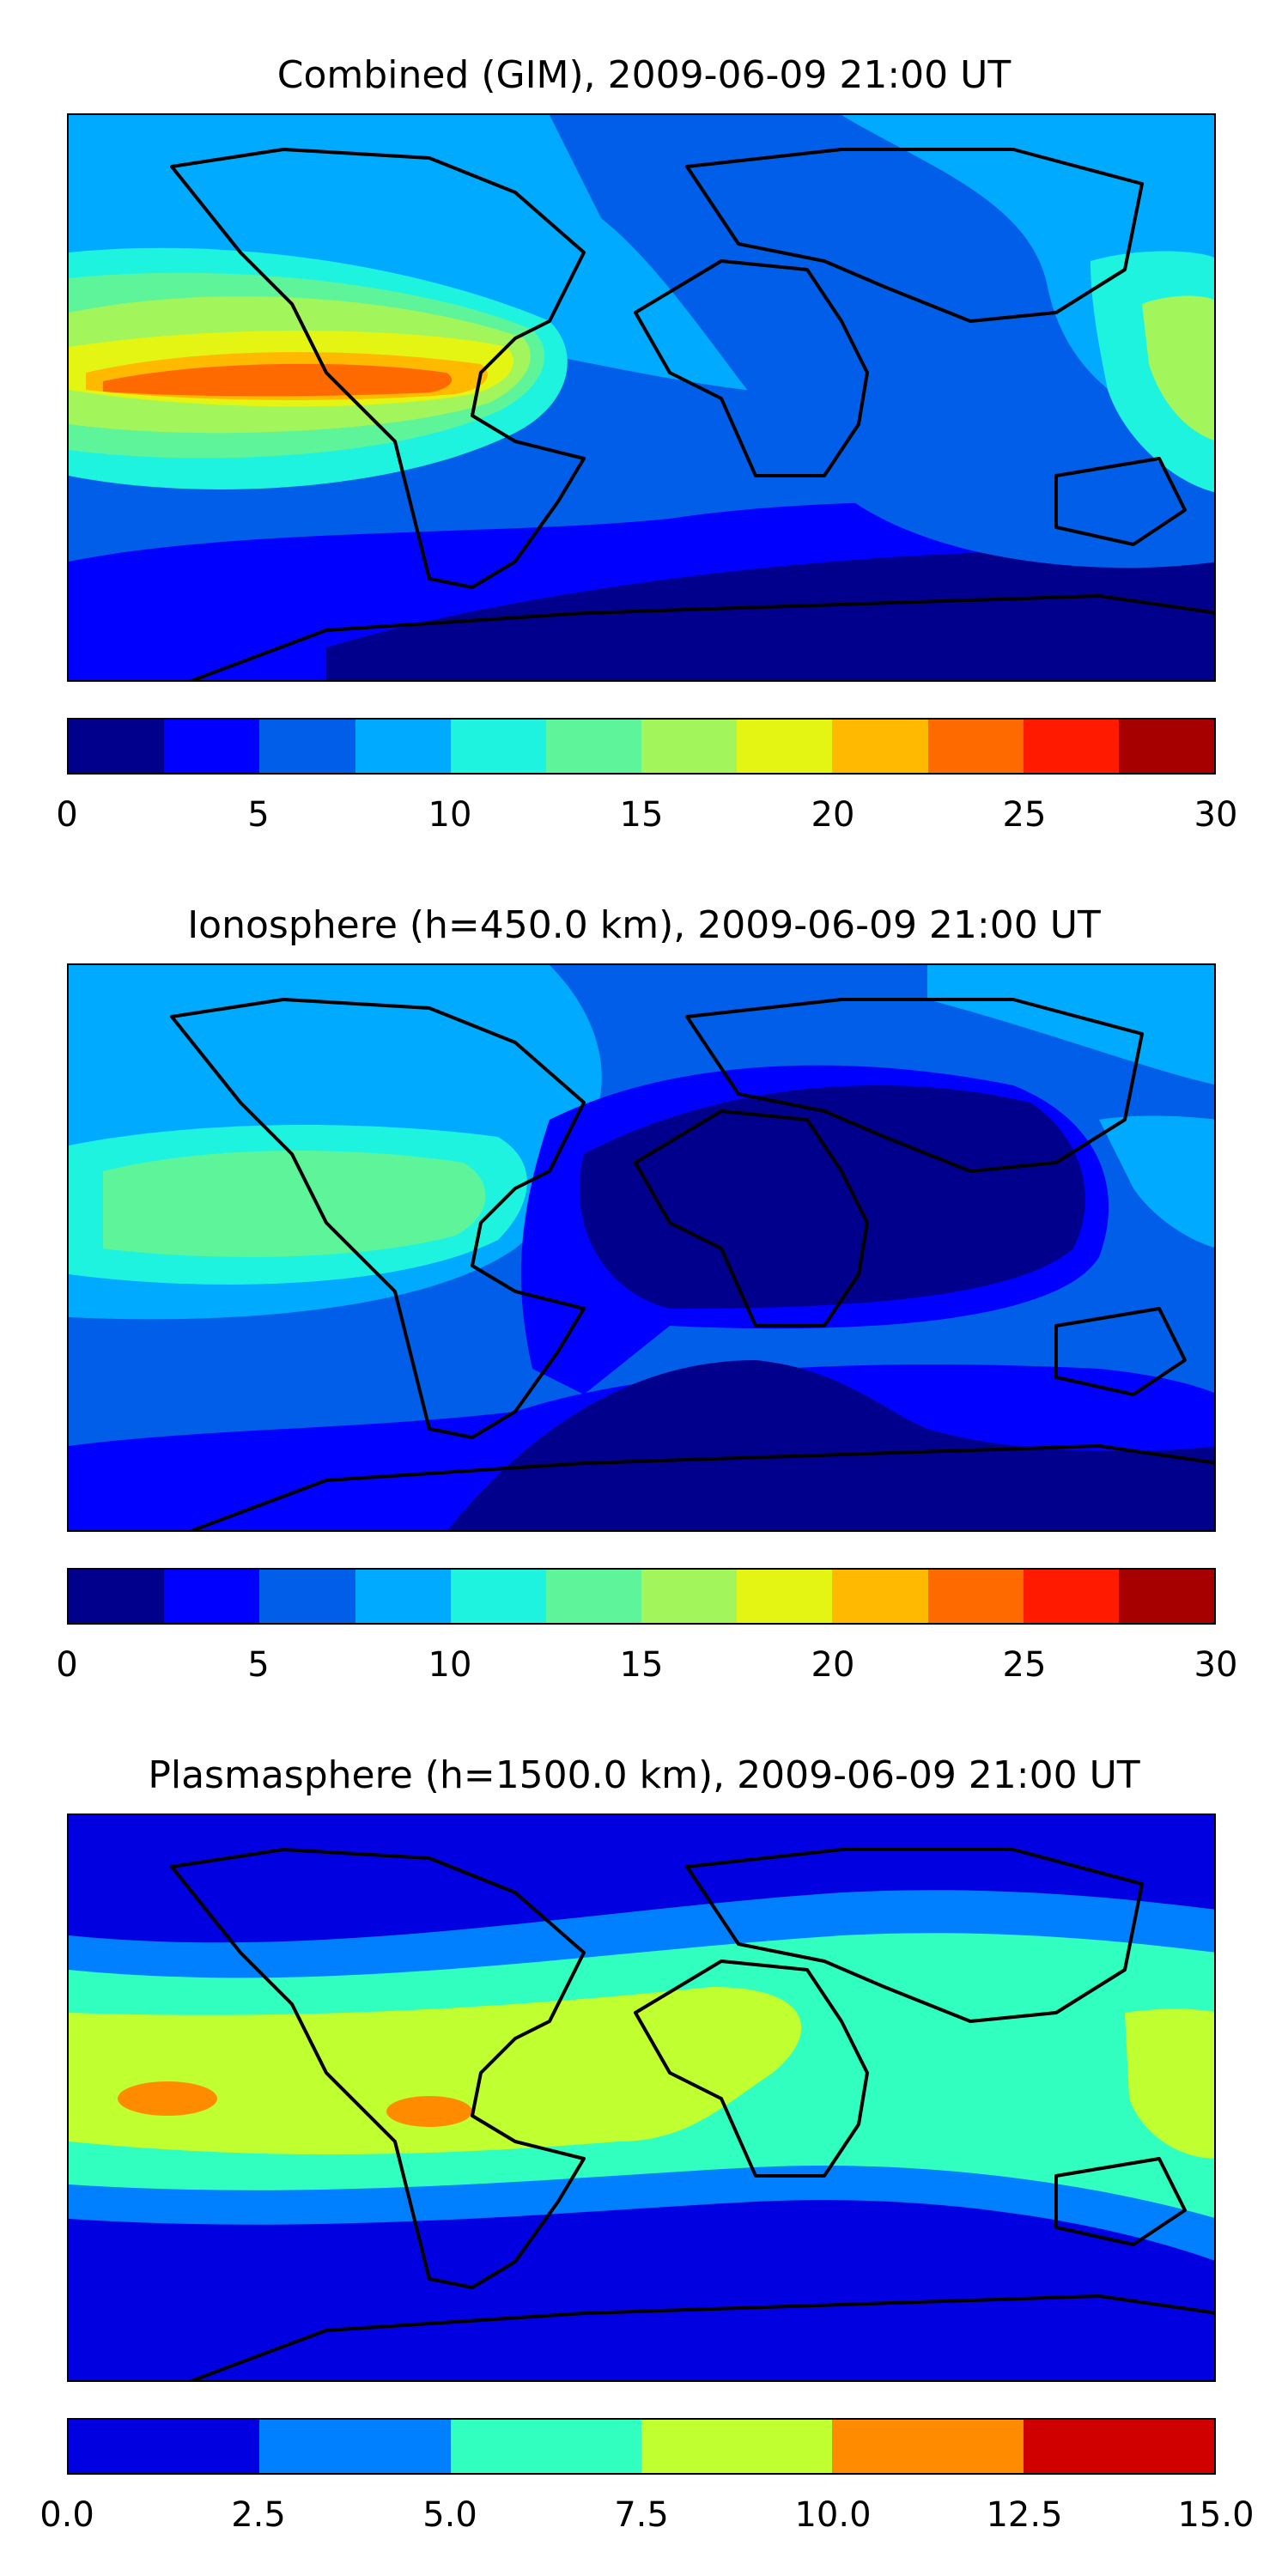 The height and width of the screenshot is (2576, 1288). I want to click on colorbar-combined, so click(641, 746).